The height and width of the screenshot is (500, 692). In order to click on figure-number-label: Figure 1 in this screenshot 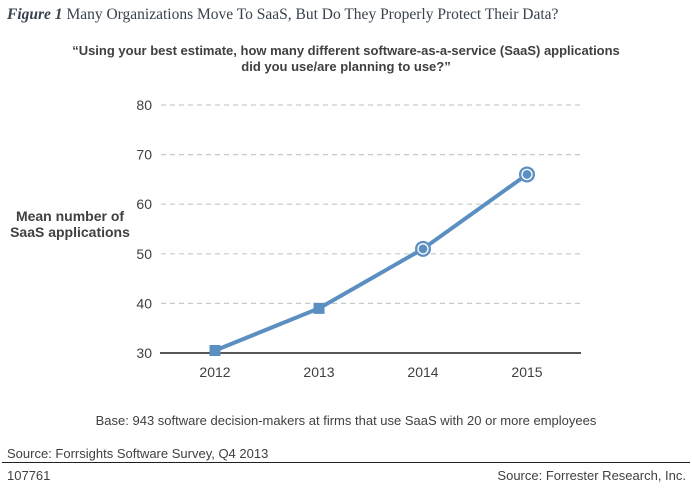, I will do `click(35, 14)`.